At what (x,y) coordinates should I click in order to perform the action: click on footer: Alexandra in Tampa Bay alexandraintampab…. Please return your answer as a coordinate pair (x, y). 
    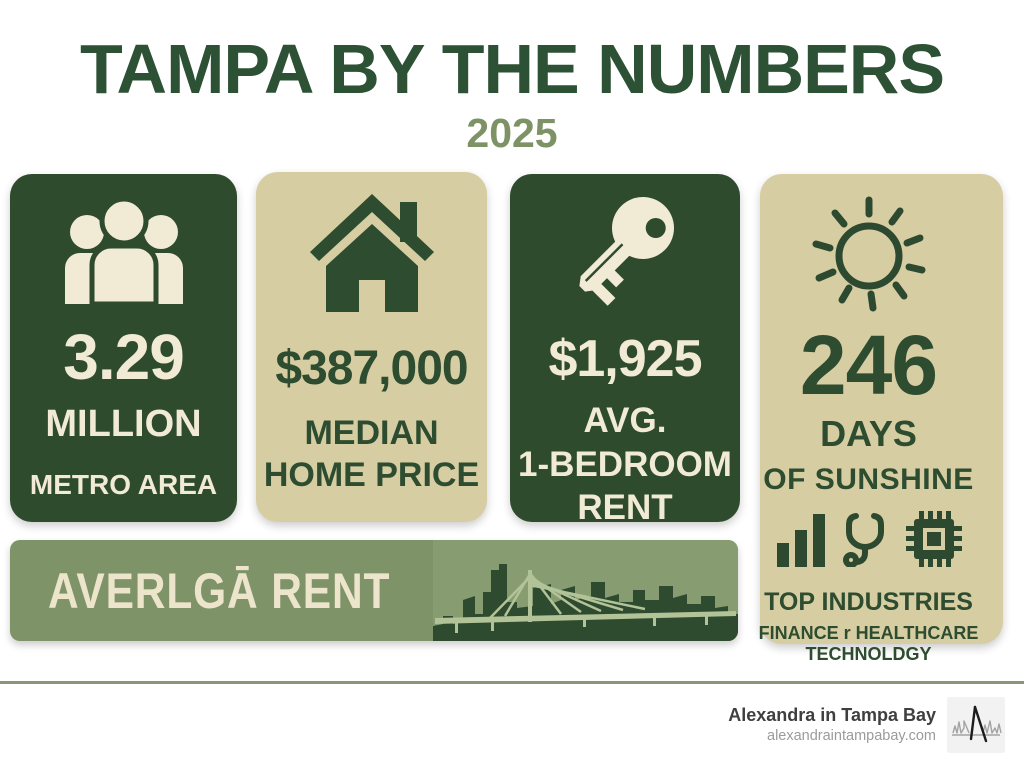
    Looking at the image, I should click on (866, 725).